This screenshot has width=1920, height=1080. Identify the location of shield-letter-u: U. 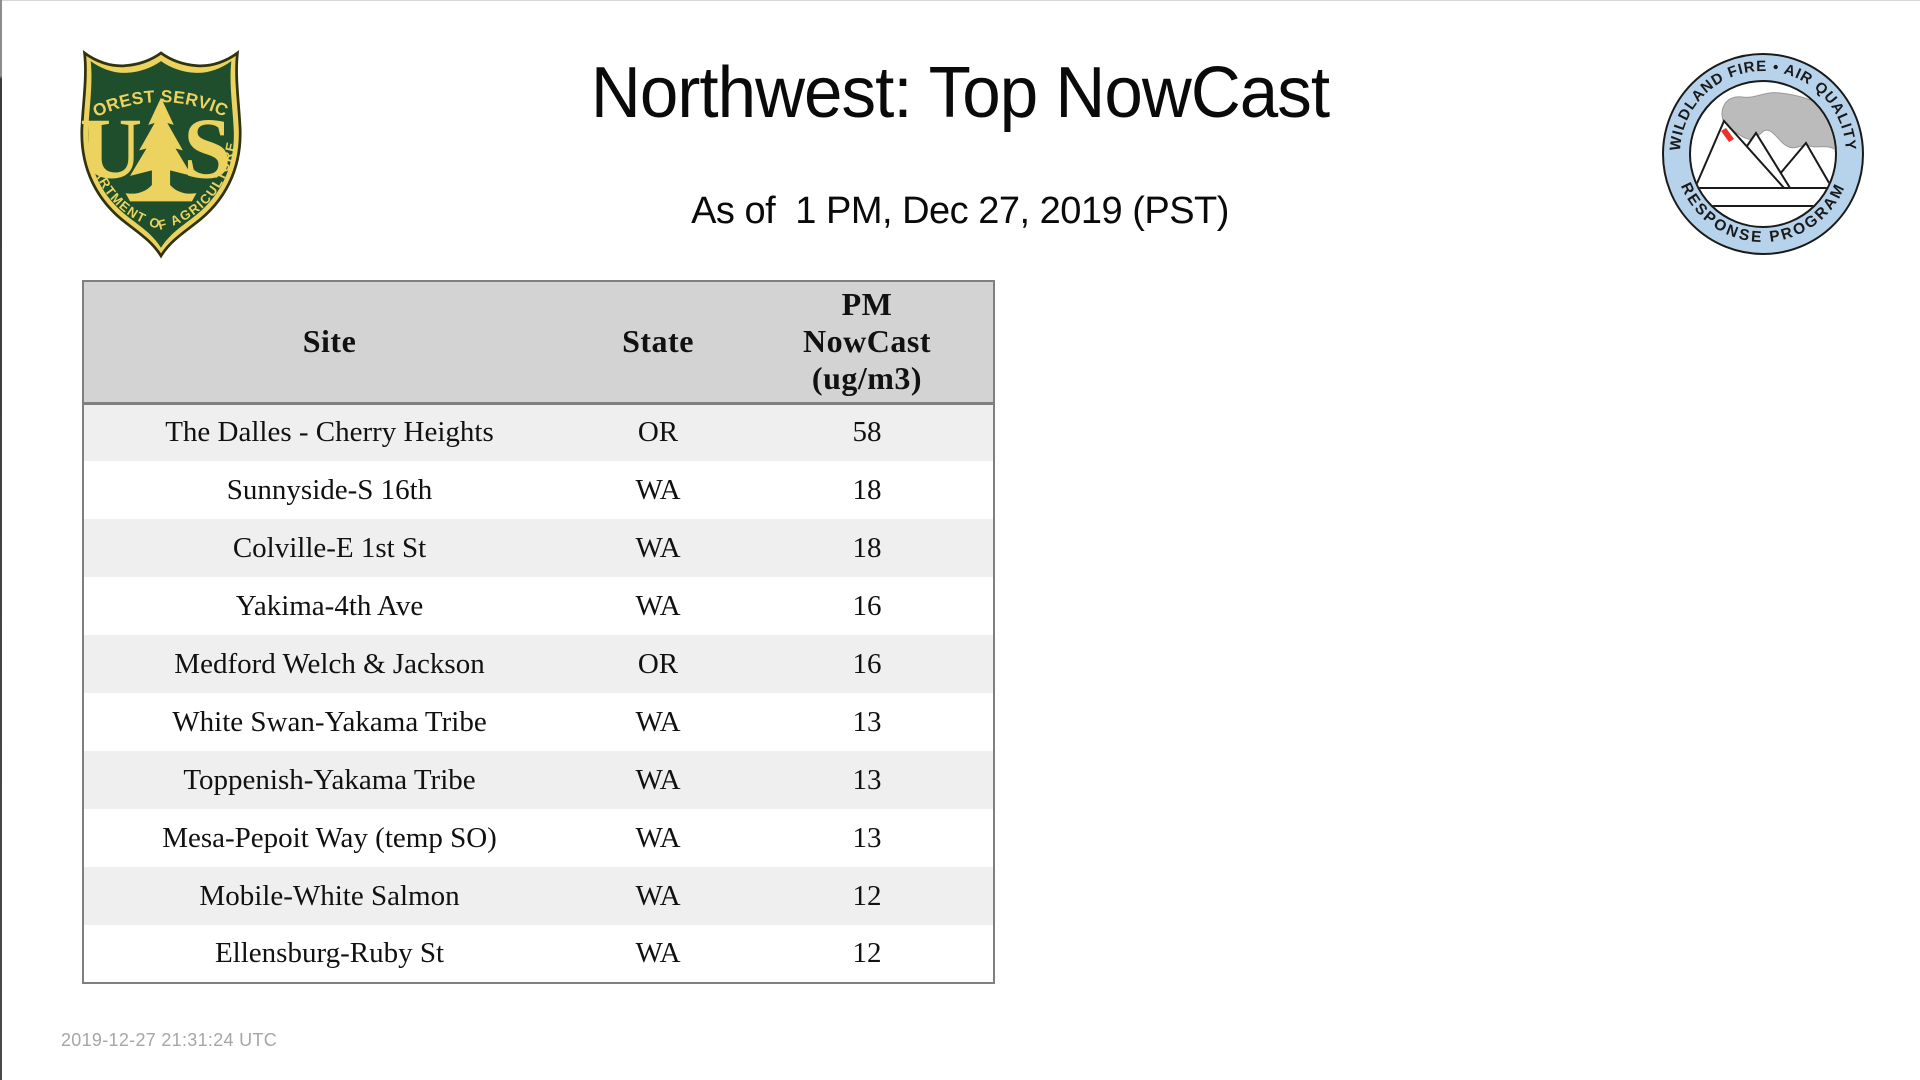
(111, 149).